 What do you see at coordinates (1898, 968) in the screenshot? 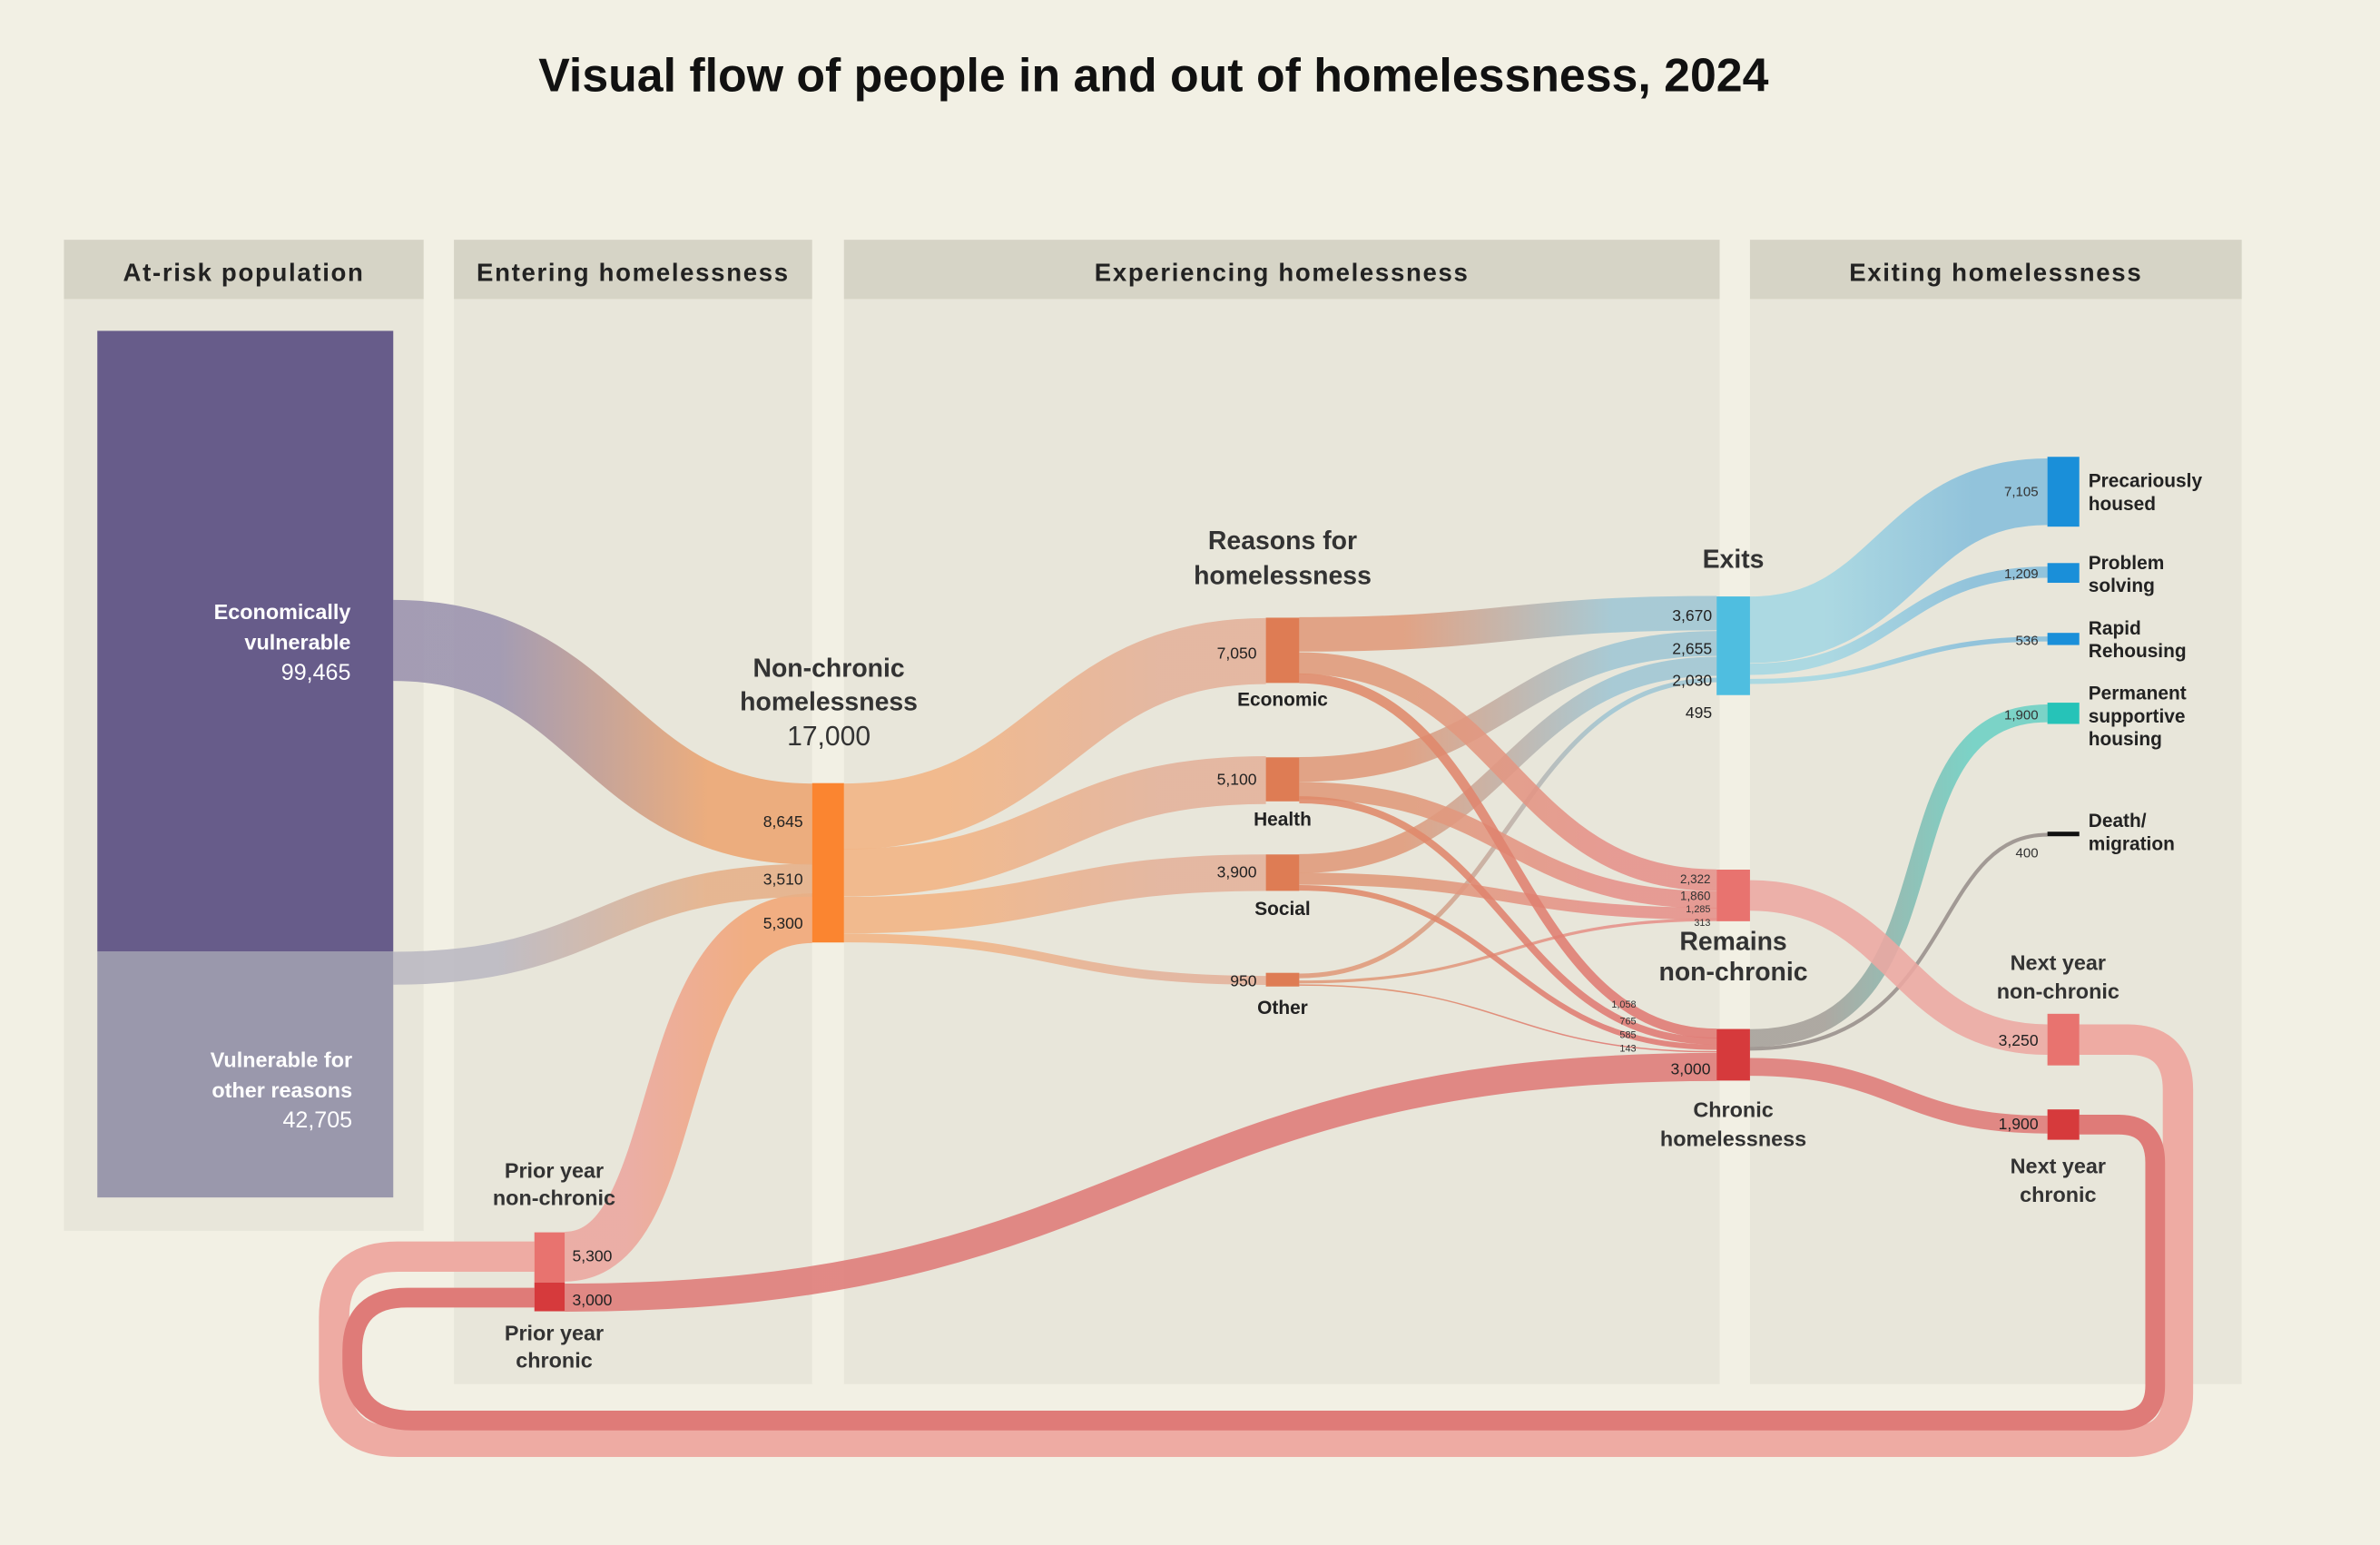
I see `link-remains-to-nyn` at bounding box center [1898, 968].